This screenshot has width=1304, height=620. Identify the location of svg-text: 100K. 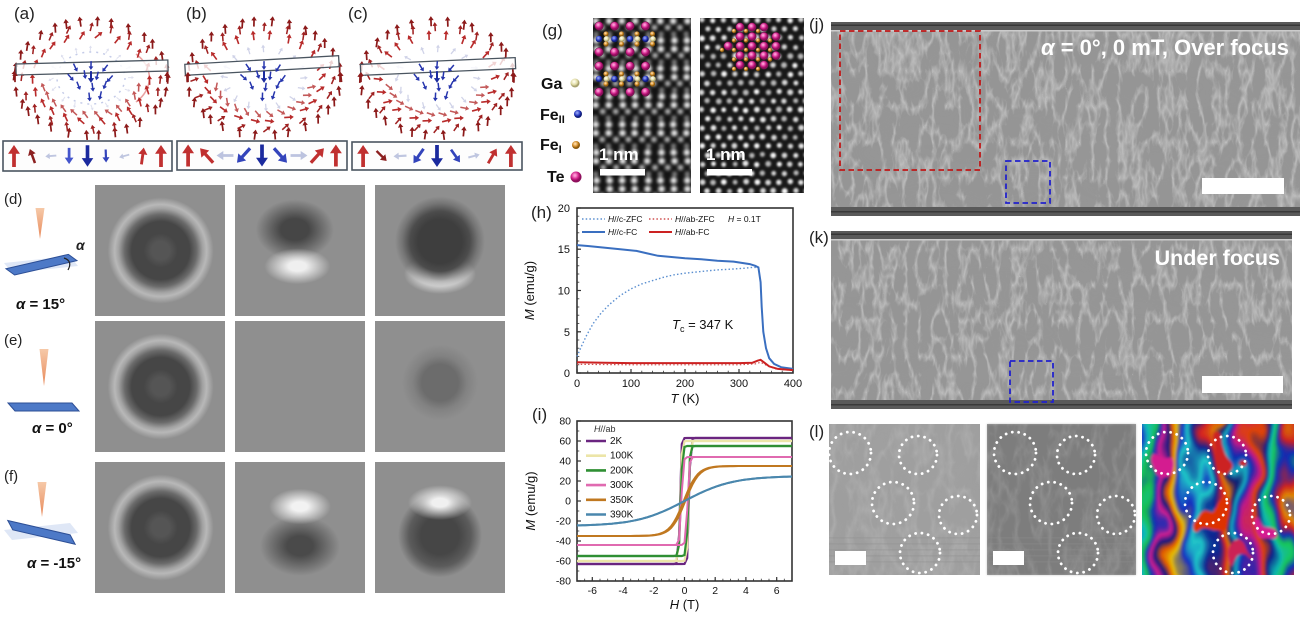
(622, 456).